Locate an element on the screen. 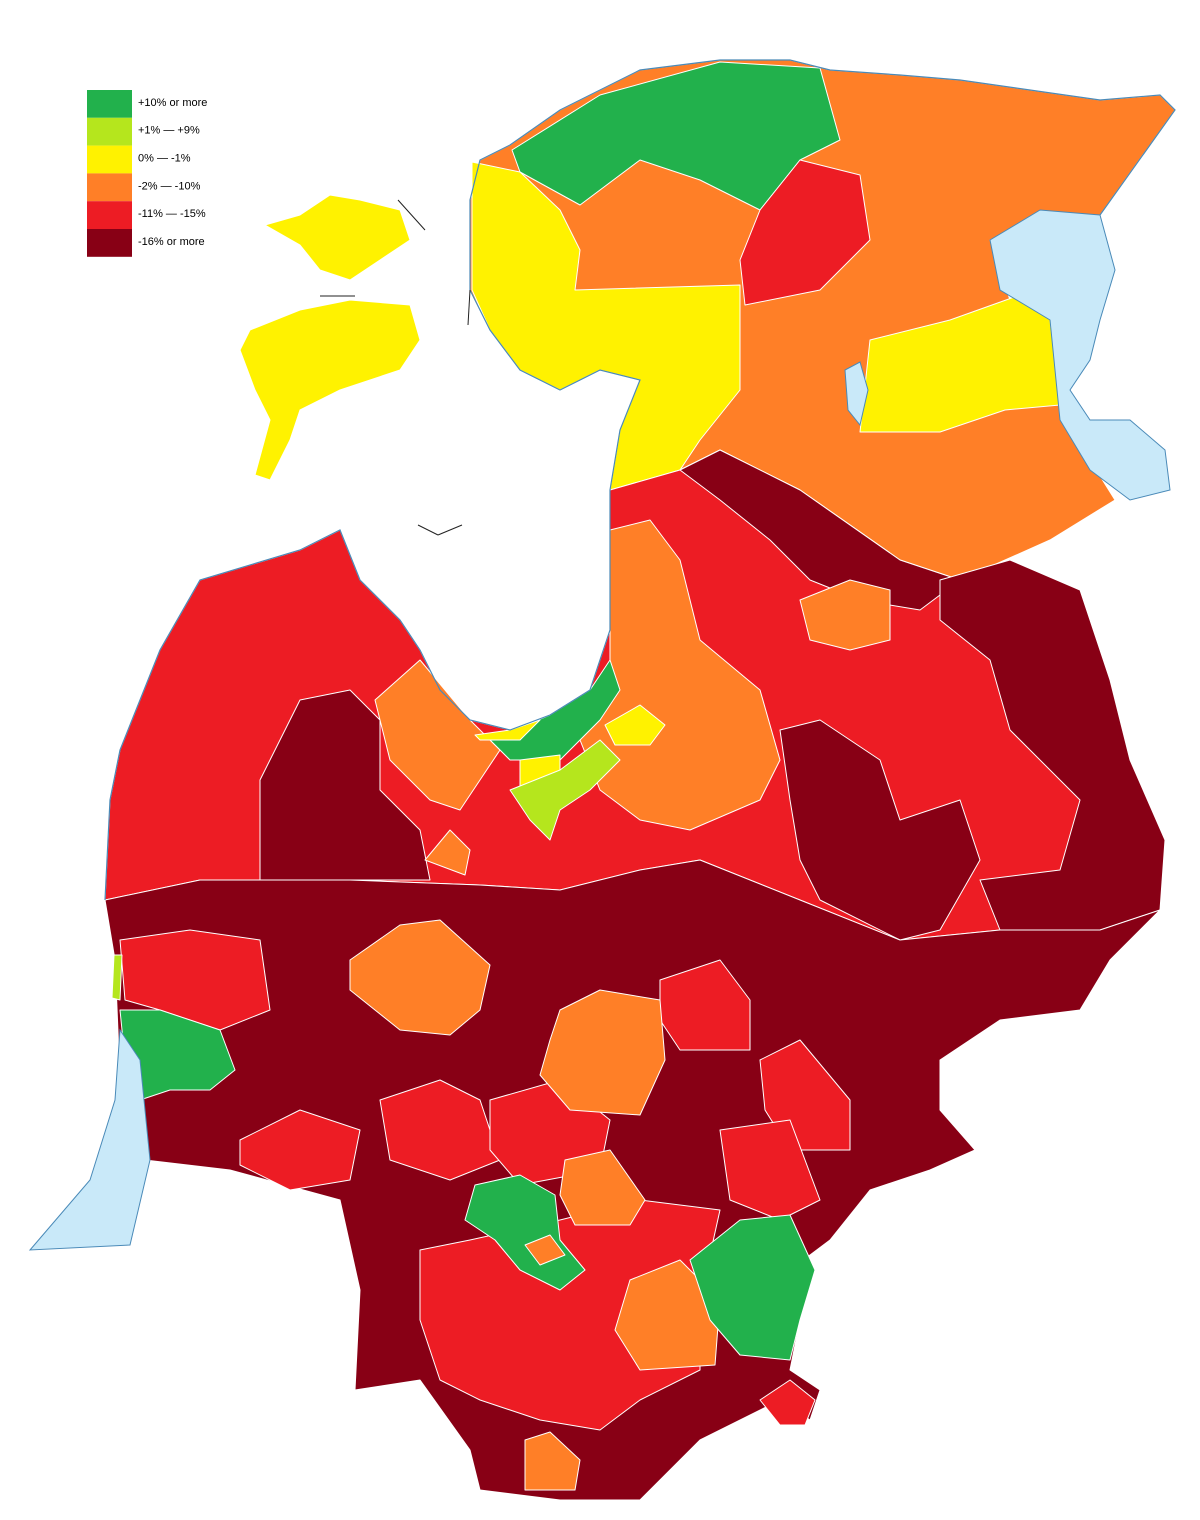 The width and height of the screenshot is (1200, 1520). legend-label: -11% — -15% is located at coordinates (172, 214).